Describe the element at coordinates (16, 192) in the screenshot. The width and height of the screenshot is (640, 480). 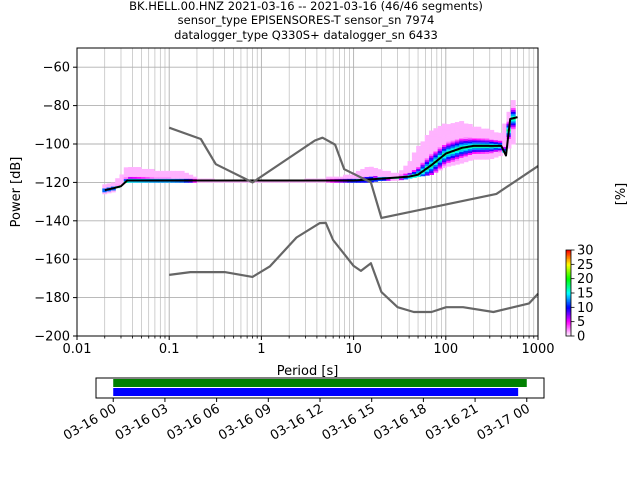
I see `y-axis-label: Power [dB]` at that location.